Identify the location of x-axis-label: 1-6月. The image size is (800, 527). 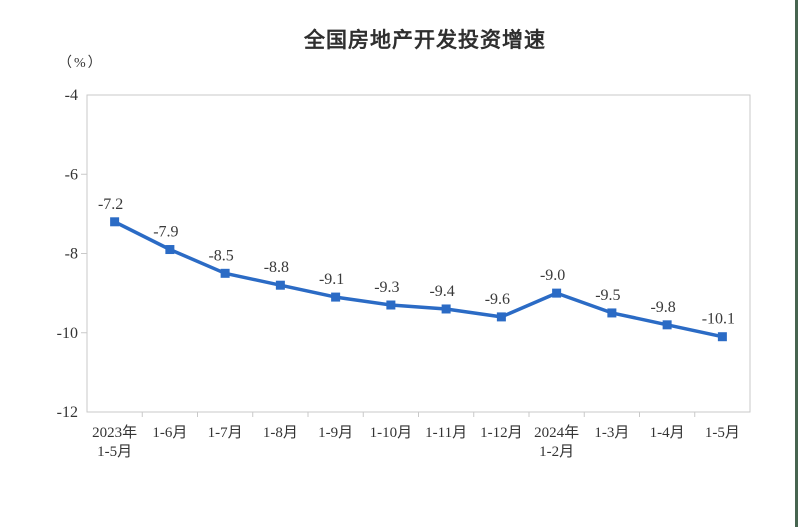
(169, 433).